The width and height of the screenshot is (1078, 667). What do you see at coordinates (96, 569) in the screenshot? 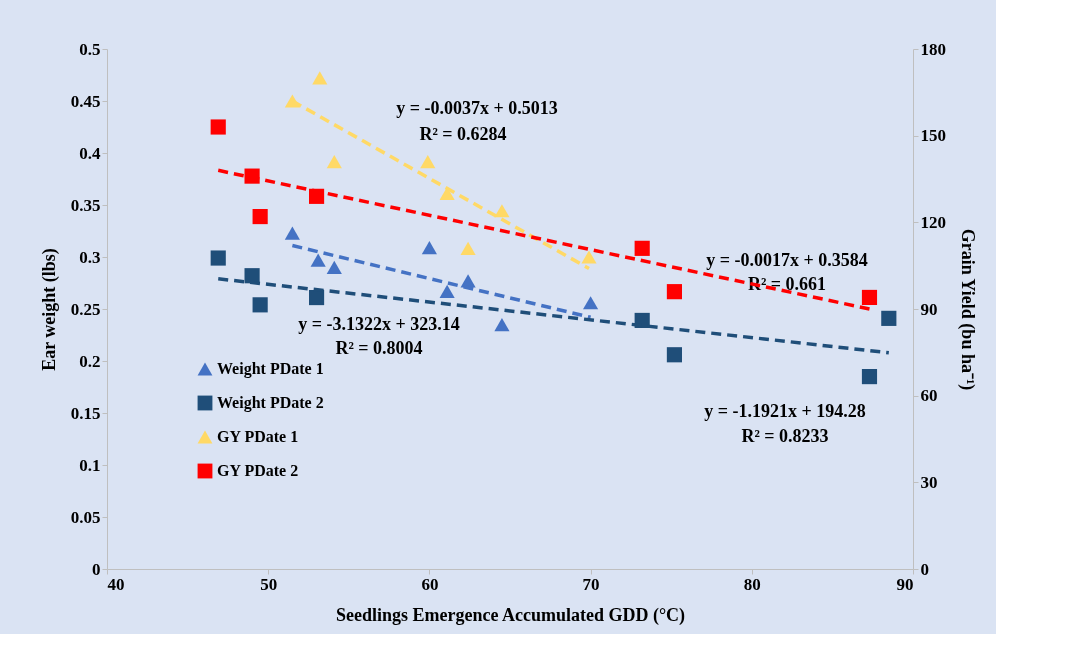
I see `y-tick-label: 0` at bounding box center [96, 569].